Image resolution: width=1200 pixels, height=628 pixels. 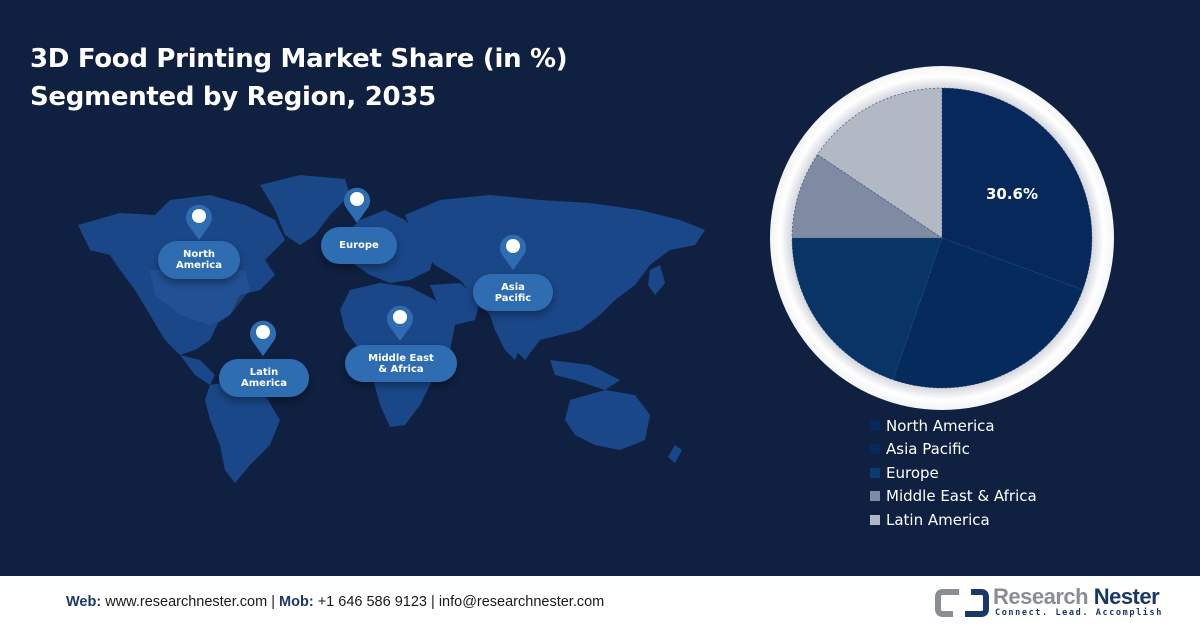 I want to click on region-label-asia-pacific: Asia Pacific, so click(x=513, y=292).